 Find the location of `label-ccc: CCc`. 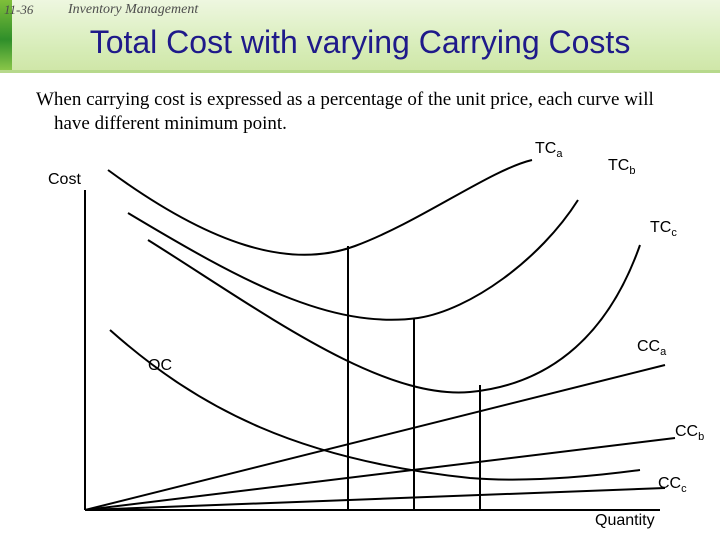

label-ccc: CCc is located at coordinates (672, 485).